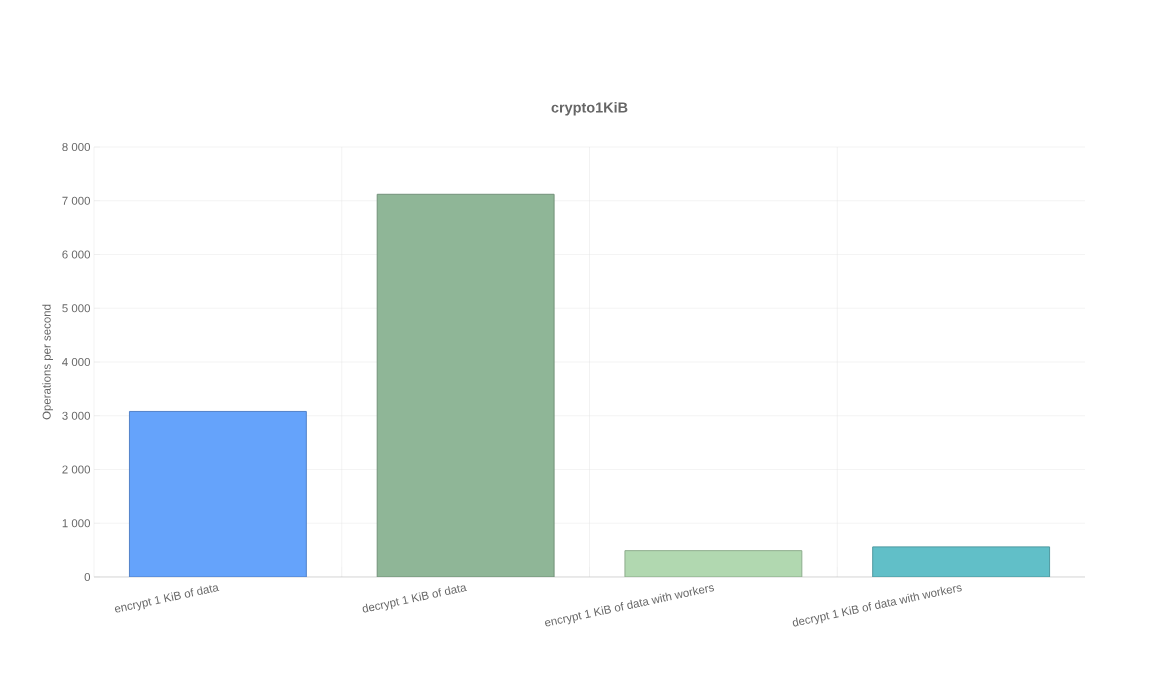 The width and height of the screenshot is (1172, 699). I want to click on x-tick-label: decrypt 1 KiB of data with workers, so click(877, 606).